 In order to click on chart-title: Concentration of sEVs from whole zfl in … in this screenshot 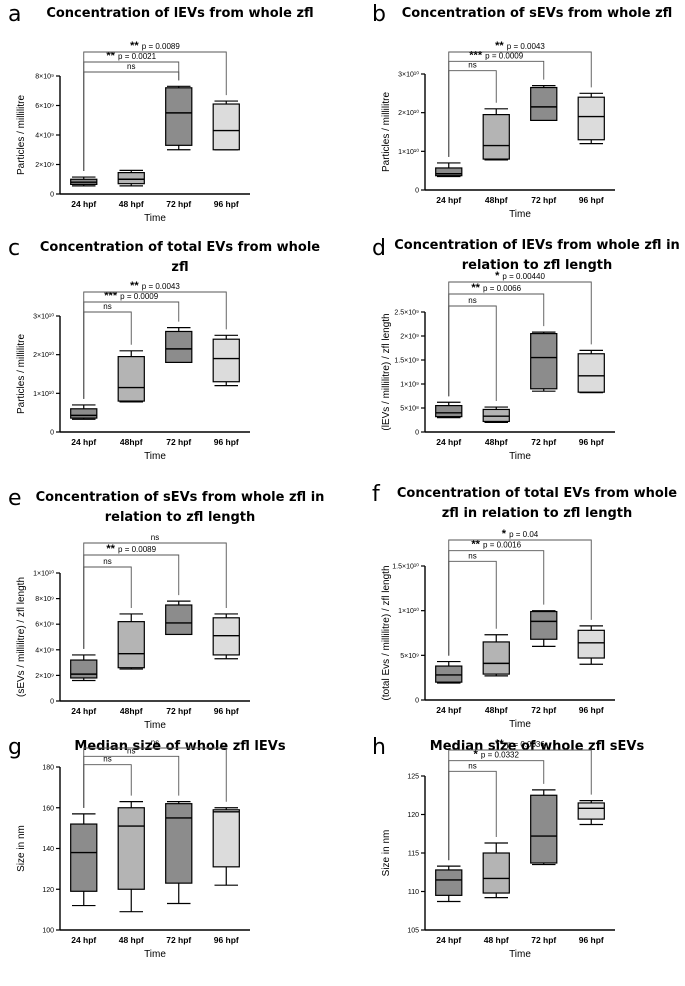, I will do `click(180, 507)`.